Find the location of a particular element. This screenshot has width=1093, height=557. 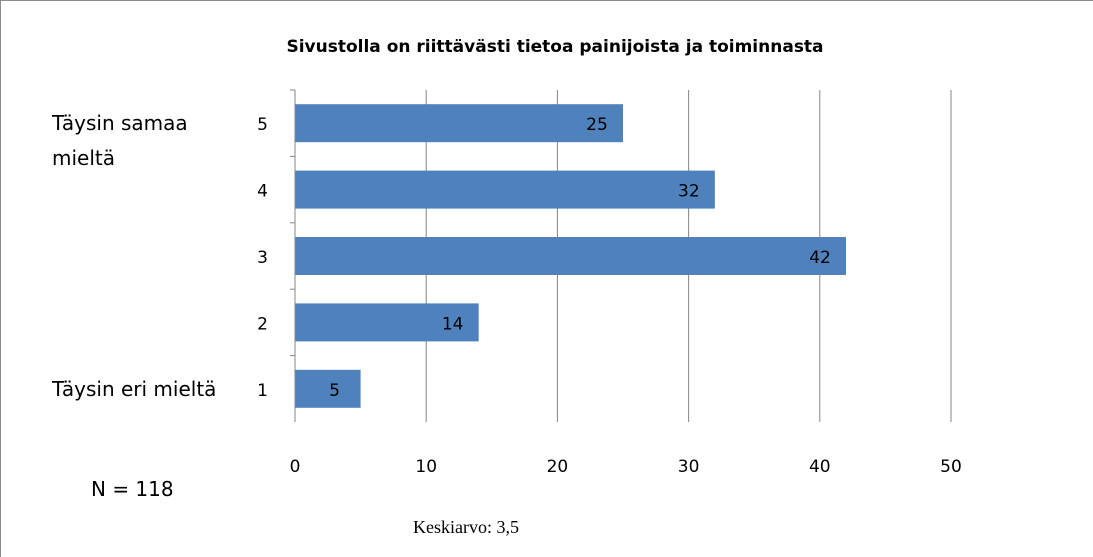

y-tick-label: 5 is located at coordinates (262, 125).